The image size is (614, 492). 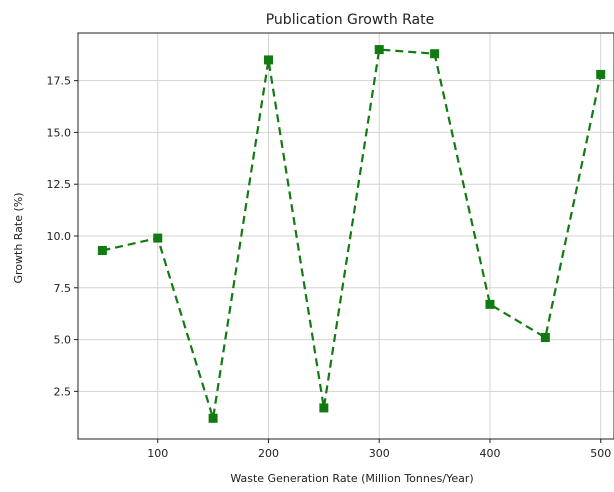 What do you see at coordinates (63, 340) in the screenshot?
I see `y-tick-label: 5.0` at bounding box center [63, 340].